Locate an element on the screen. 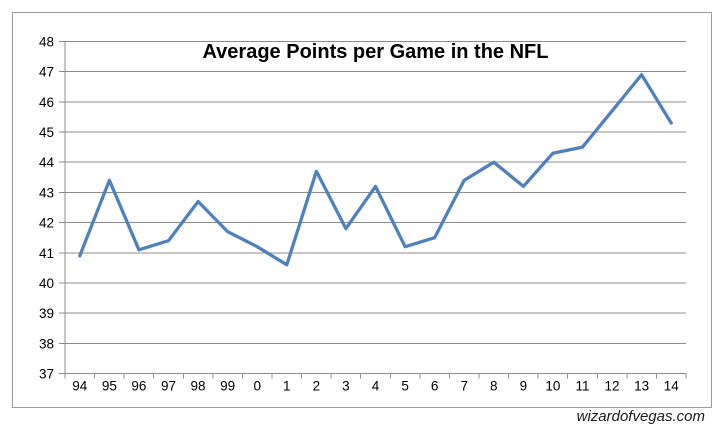 The height and width of the screenshot is (433, 722). y-tick-label: 42 is located at coordinates (46, 223).